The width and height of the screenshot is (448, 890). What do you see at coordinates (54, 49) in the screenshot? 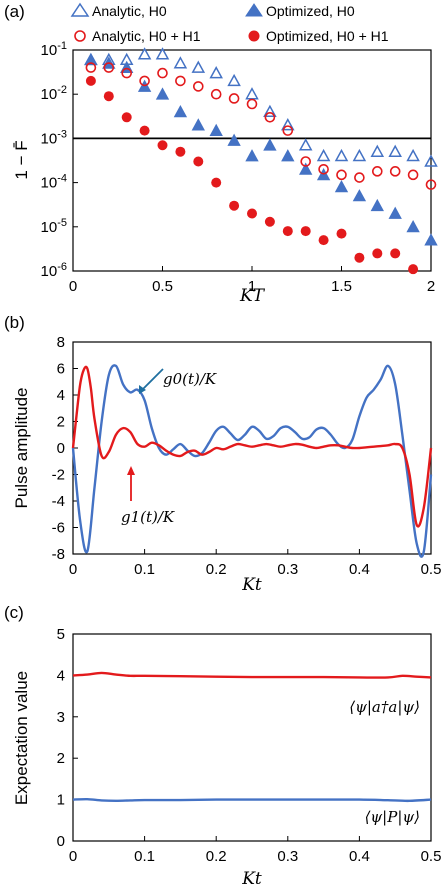
I see `y-tick-label-a: 10⁻¹` at bounding box center [54, 49].